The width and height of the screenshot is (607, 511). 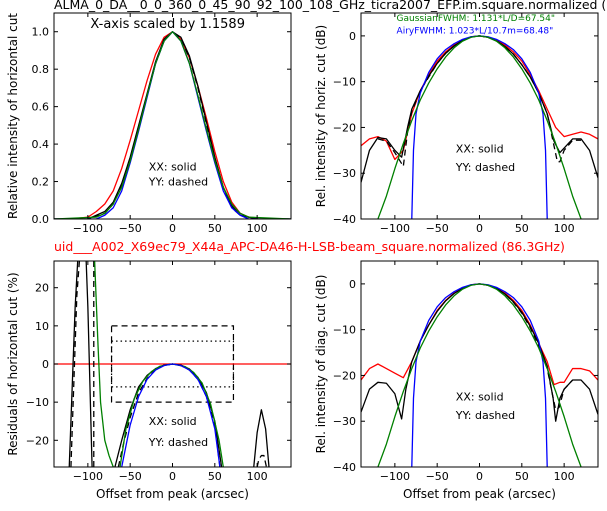 What do you see at coordinates (476, 19) in the screenshot?
I see `annotation-text: GaussianFWHM: 1.131*L/D=67.54"` at bounding box center [476, 19].